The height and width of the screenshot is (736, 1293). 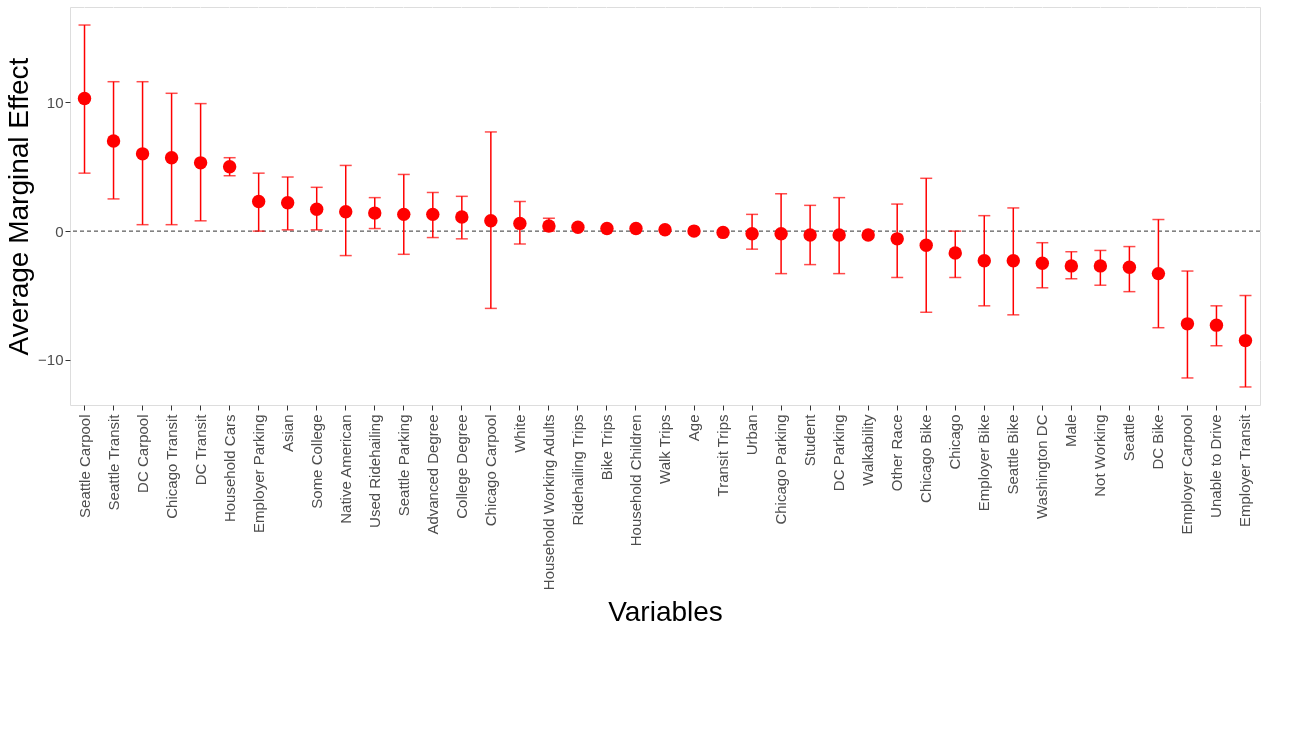 What do you see at coordinates (1187, 474) in the screenshot?
I see `x-tick-label: Employer Carpool` at bounding box center [1187, 474].